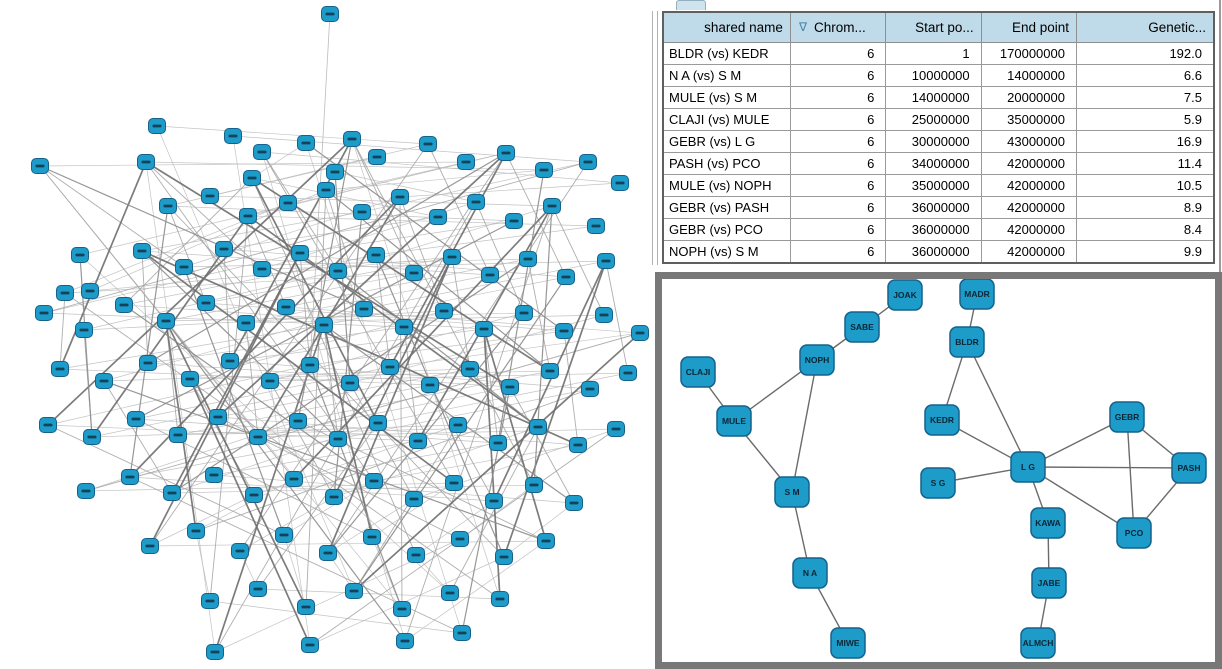 This screenshot has width=1222, height=669. I want to click on column-header-shared-name: shared name, so click(726, 27).